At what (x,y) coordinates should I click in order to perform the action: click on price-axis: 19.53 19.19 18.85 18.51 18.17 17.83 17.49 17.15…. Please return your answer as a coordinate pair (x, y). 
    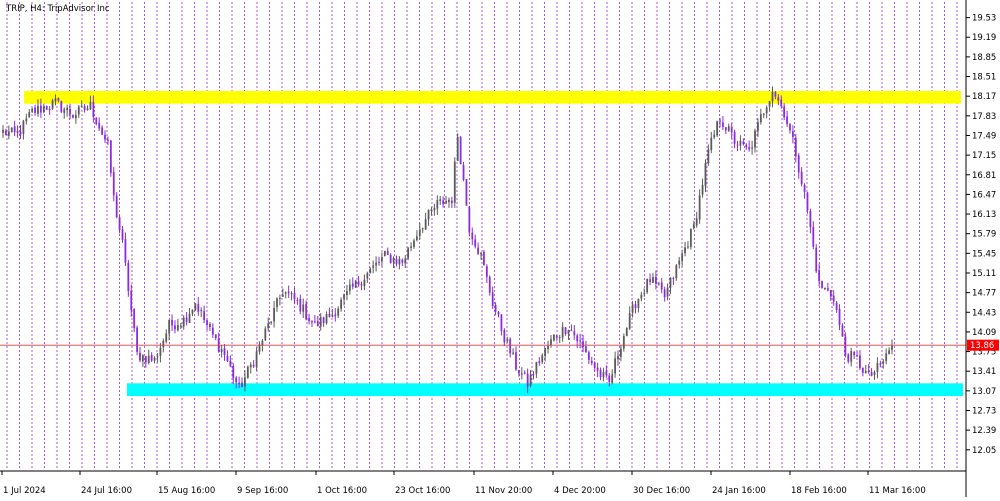
    Looking at the image, I should click on (982, 248).